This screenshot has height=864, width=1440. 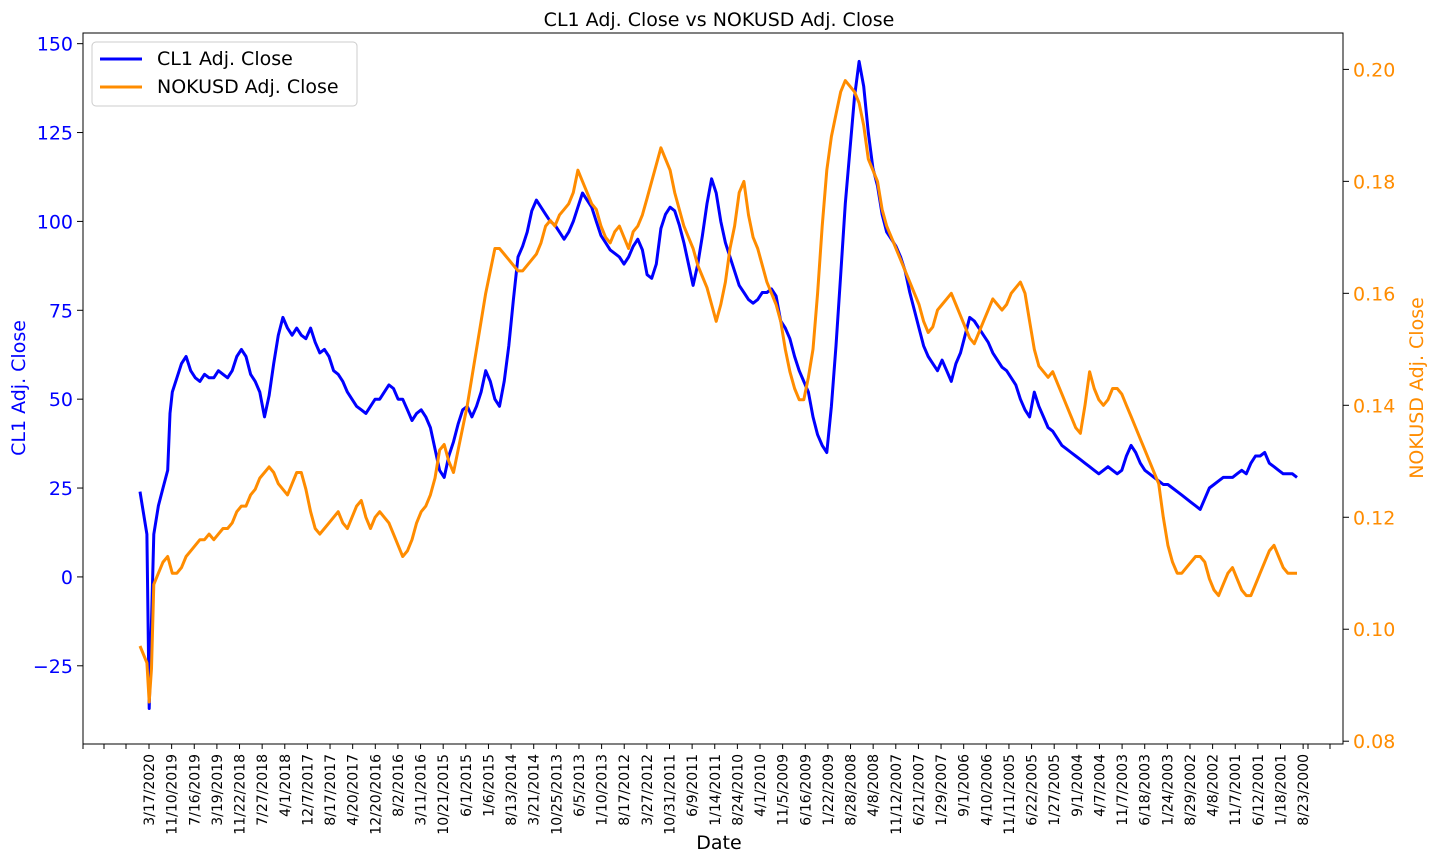 I want to click on x-tick-label: 8/29/2002, so click(x=1191, y=790).